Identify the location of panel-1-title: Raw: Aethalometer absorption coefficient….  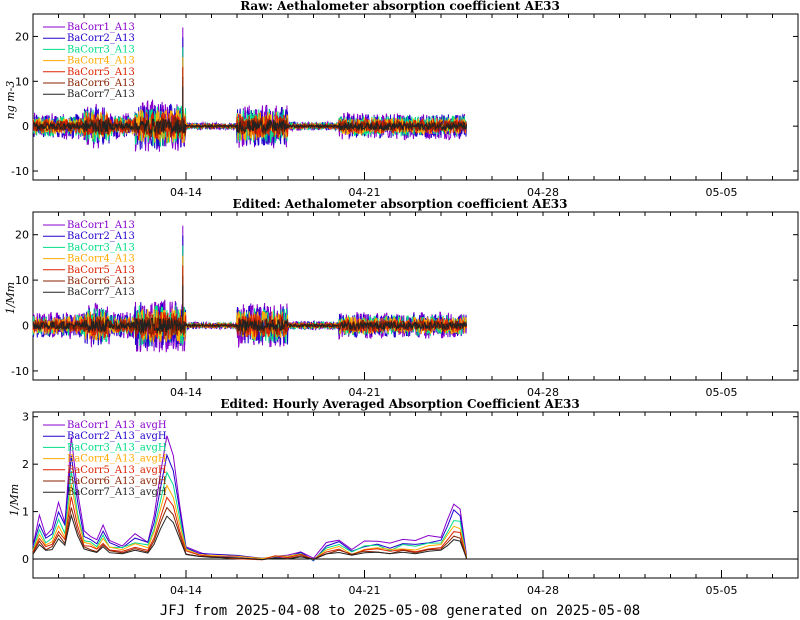
(400, 6).